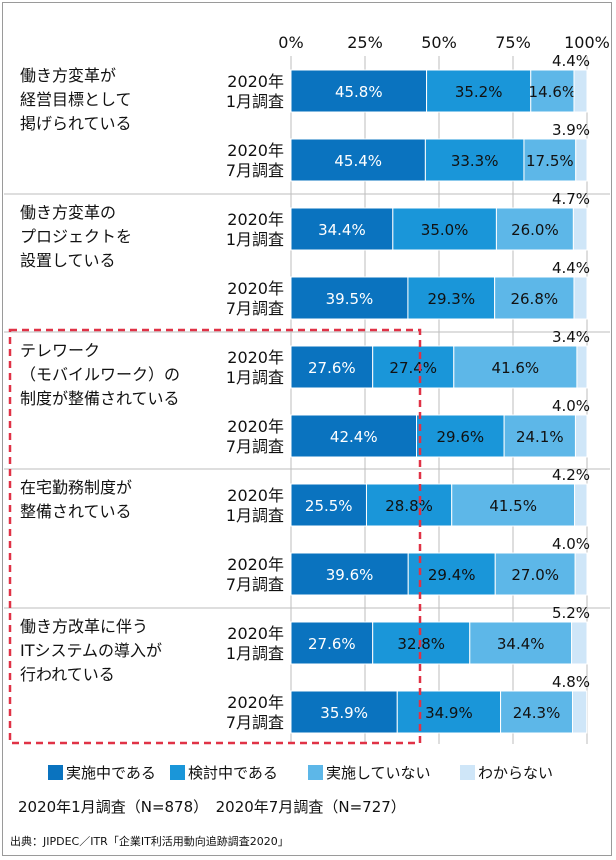 This screenshot has height=860, width=616. I want to click on data-label: 27.4%, so click(413, 368).